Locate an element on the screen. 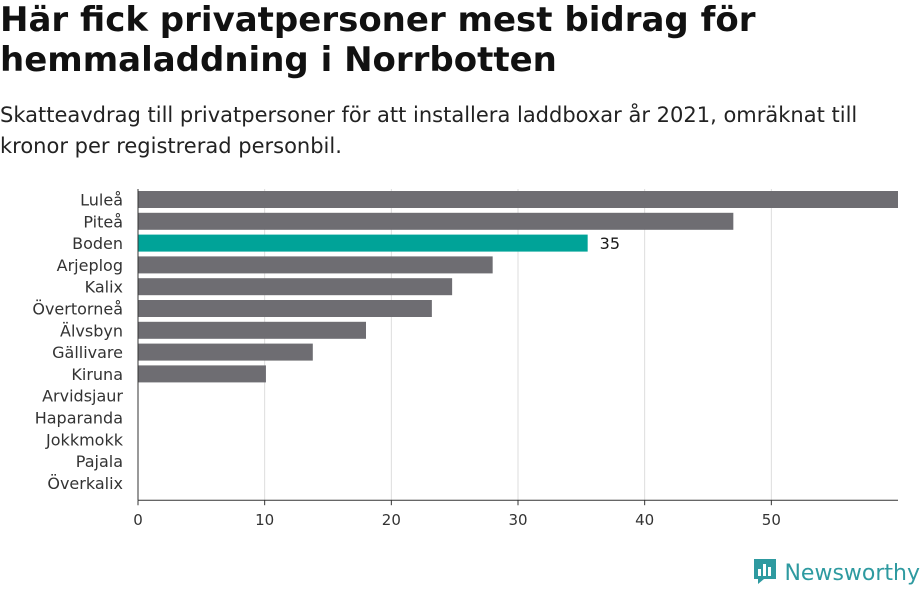  category-label: Luleå is located at coordinates (101, 200).